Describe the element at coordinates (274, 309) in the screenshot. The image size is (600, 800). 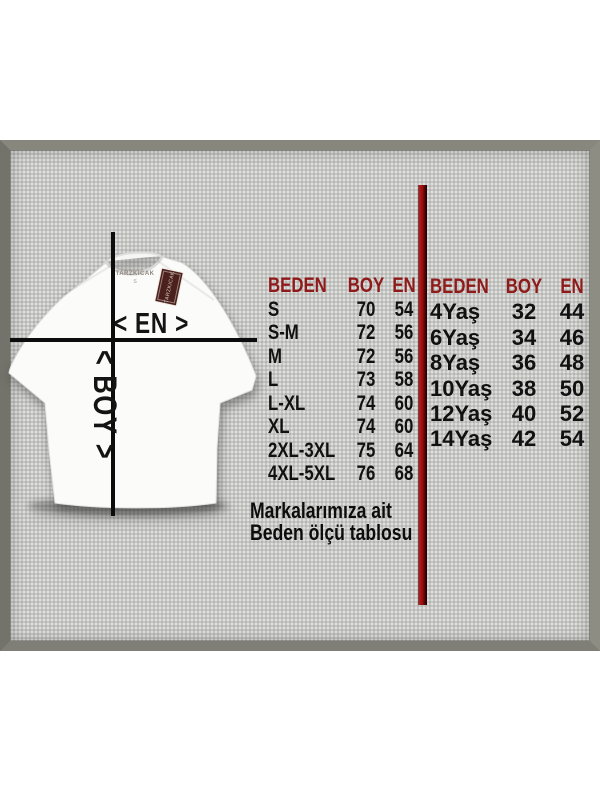
I see `size-label: S` at that location.